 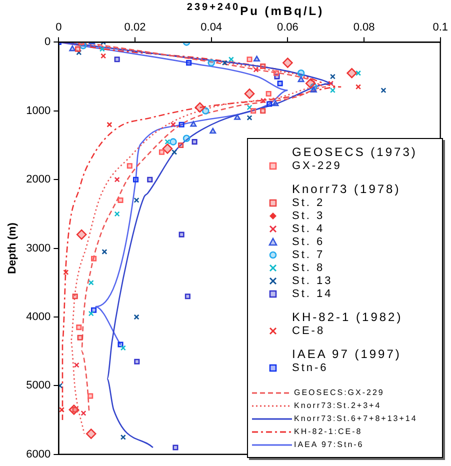 I want to click on legend-label: KH-82-1:CE-8, so click(x=328, y=431).